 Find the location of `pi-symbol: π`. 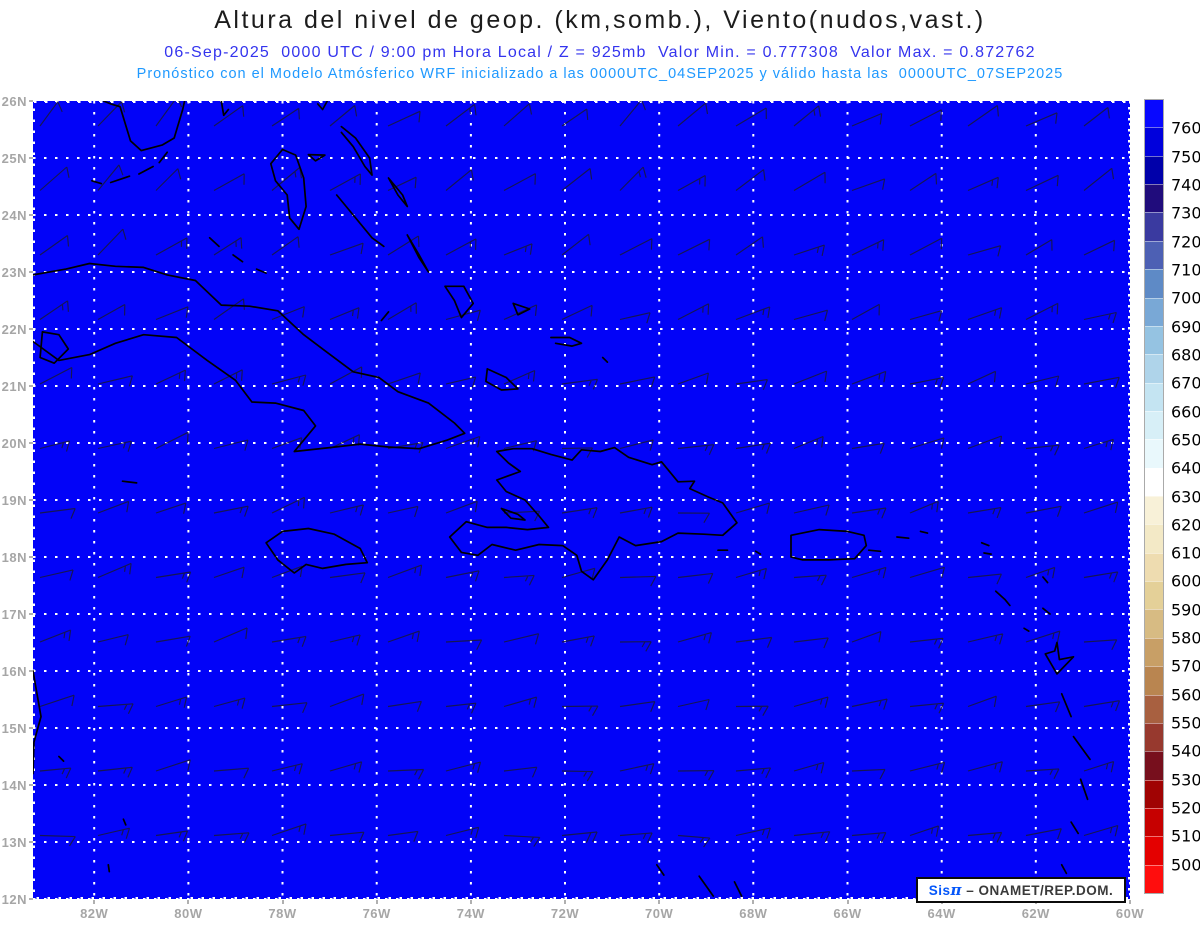

pi-symbol: π is located at coordinates (956, 890).